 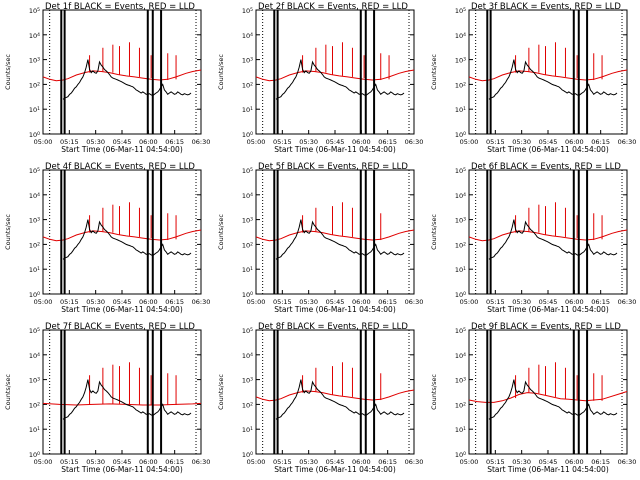 What do you see at coordinates (546, 7) in the screenshot?
I see `chart-title: Det 3f BLACK = Events, RED = LLD` at bounding box center [546, 7].